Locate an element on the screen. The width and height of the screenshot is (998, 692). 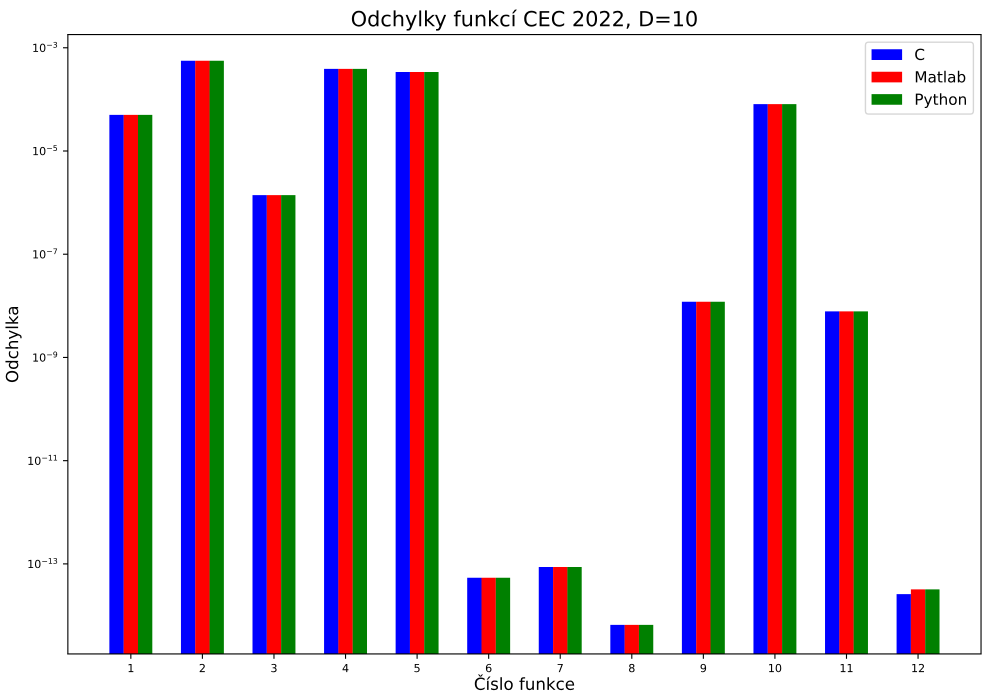
x-tick-label: 1 is located at coordinates (131, 668).